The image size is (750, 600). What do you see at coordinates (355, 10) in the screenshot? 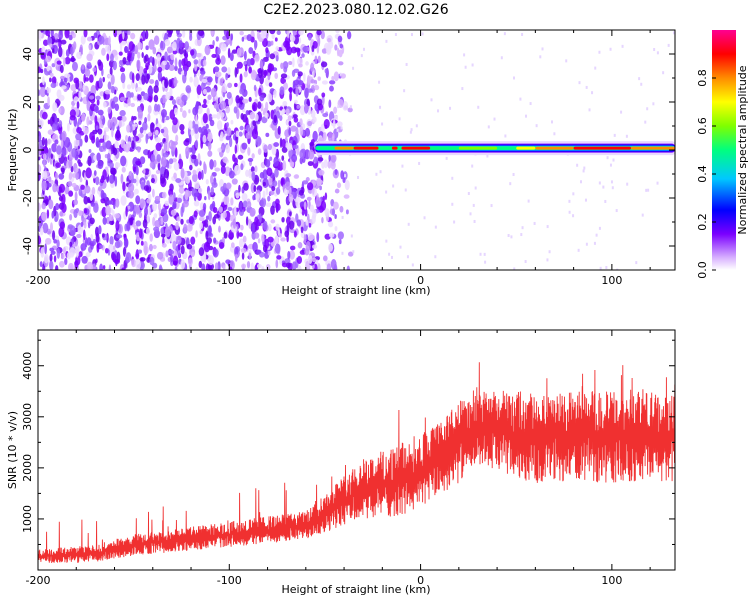
I see `chart-title: C2E2.2023.080.12.02.G26` at bounding box center [355, 10].